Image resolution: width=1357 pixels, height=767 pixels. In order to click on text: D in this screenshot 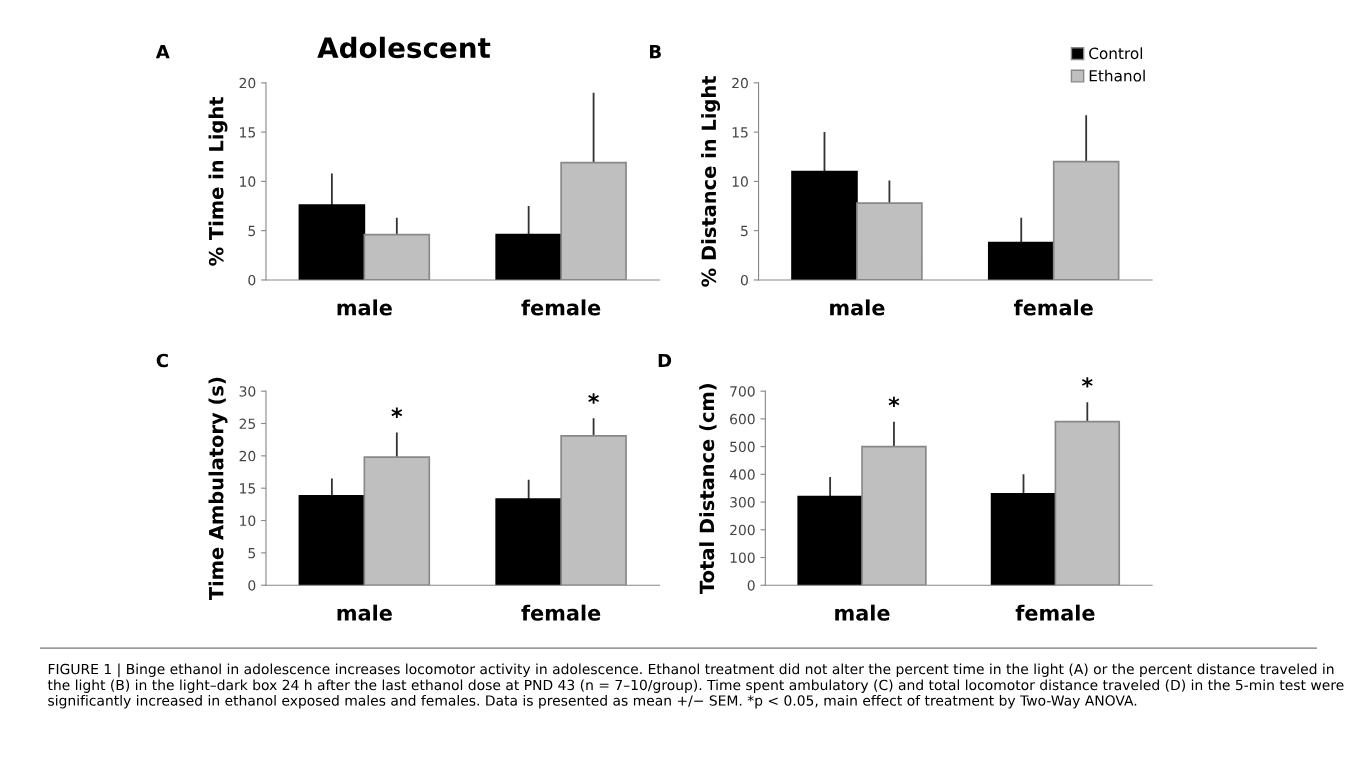, I will do `click(665, 360)`.